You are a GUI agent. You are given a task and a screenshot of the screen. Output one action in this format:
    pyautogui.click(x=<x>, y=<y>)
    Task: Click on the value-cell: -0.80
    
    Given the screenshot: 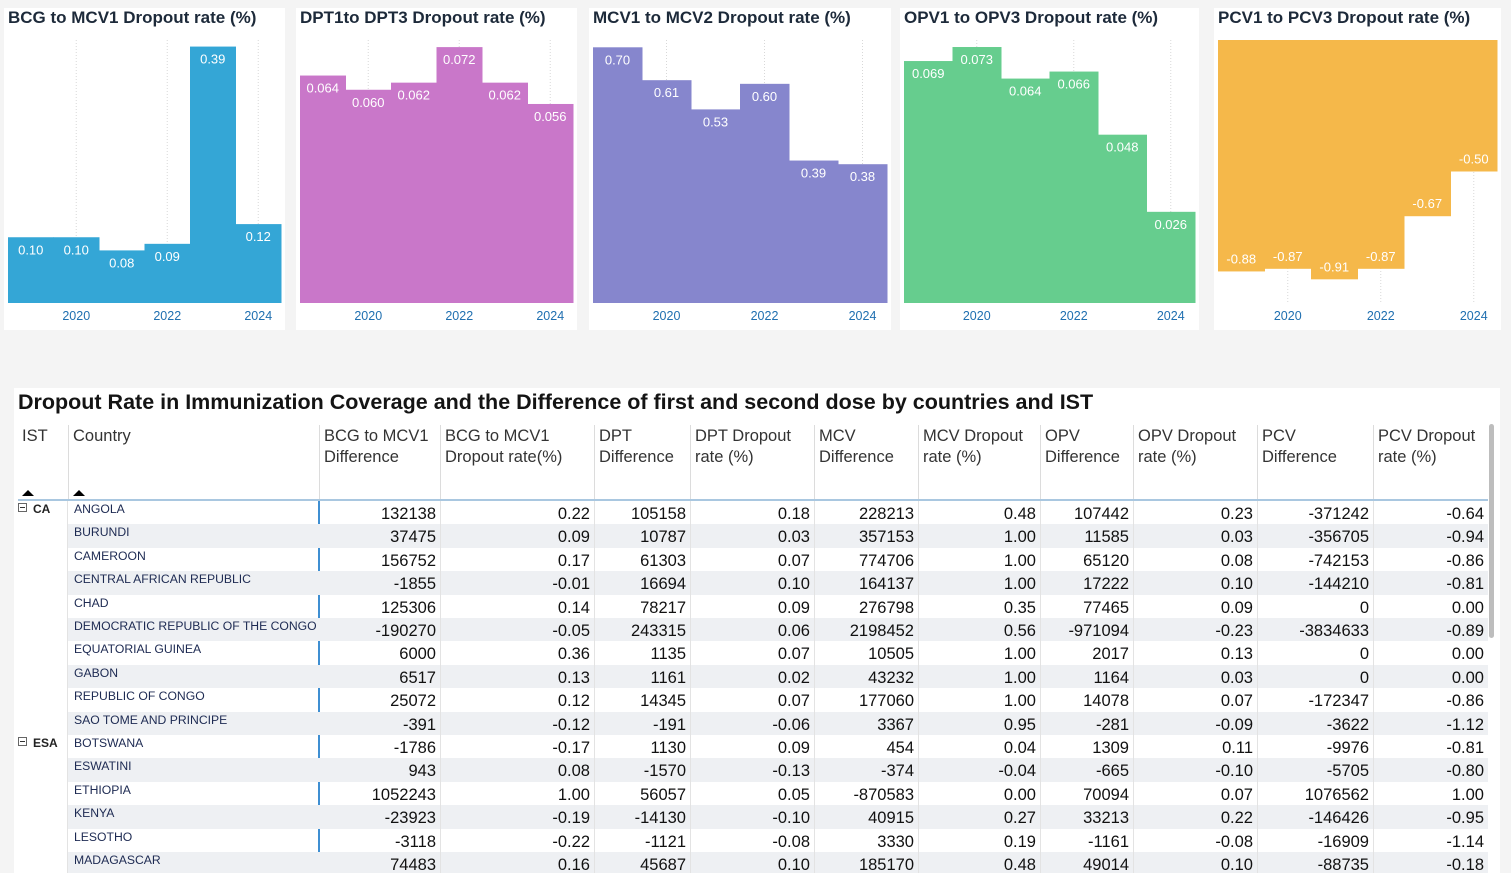 What is the action you would take?
    pyautogui.click(x=1430, y=770)
    